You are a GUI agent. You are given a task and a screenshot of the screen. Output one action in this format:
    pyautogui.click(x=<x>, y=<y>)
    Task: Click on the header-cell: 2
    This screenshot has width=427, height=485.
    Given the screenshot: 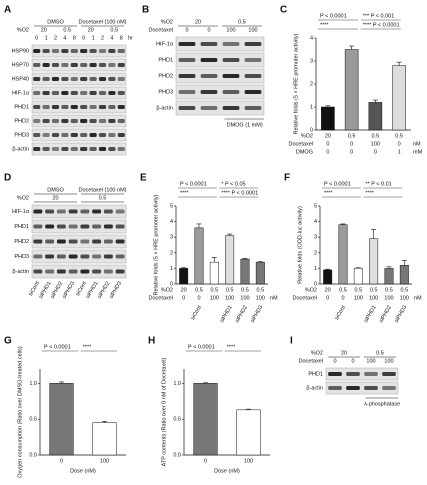 What is the action you would take?
    pyautogui.click(x=102, y=38)
    